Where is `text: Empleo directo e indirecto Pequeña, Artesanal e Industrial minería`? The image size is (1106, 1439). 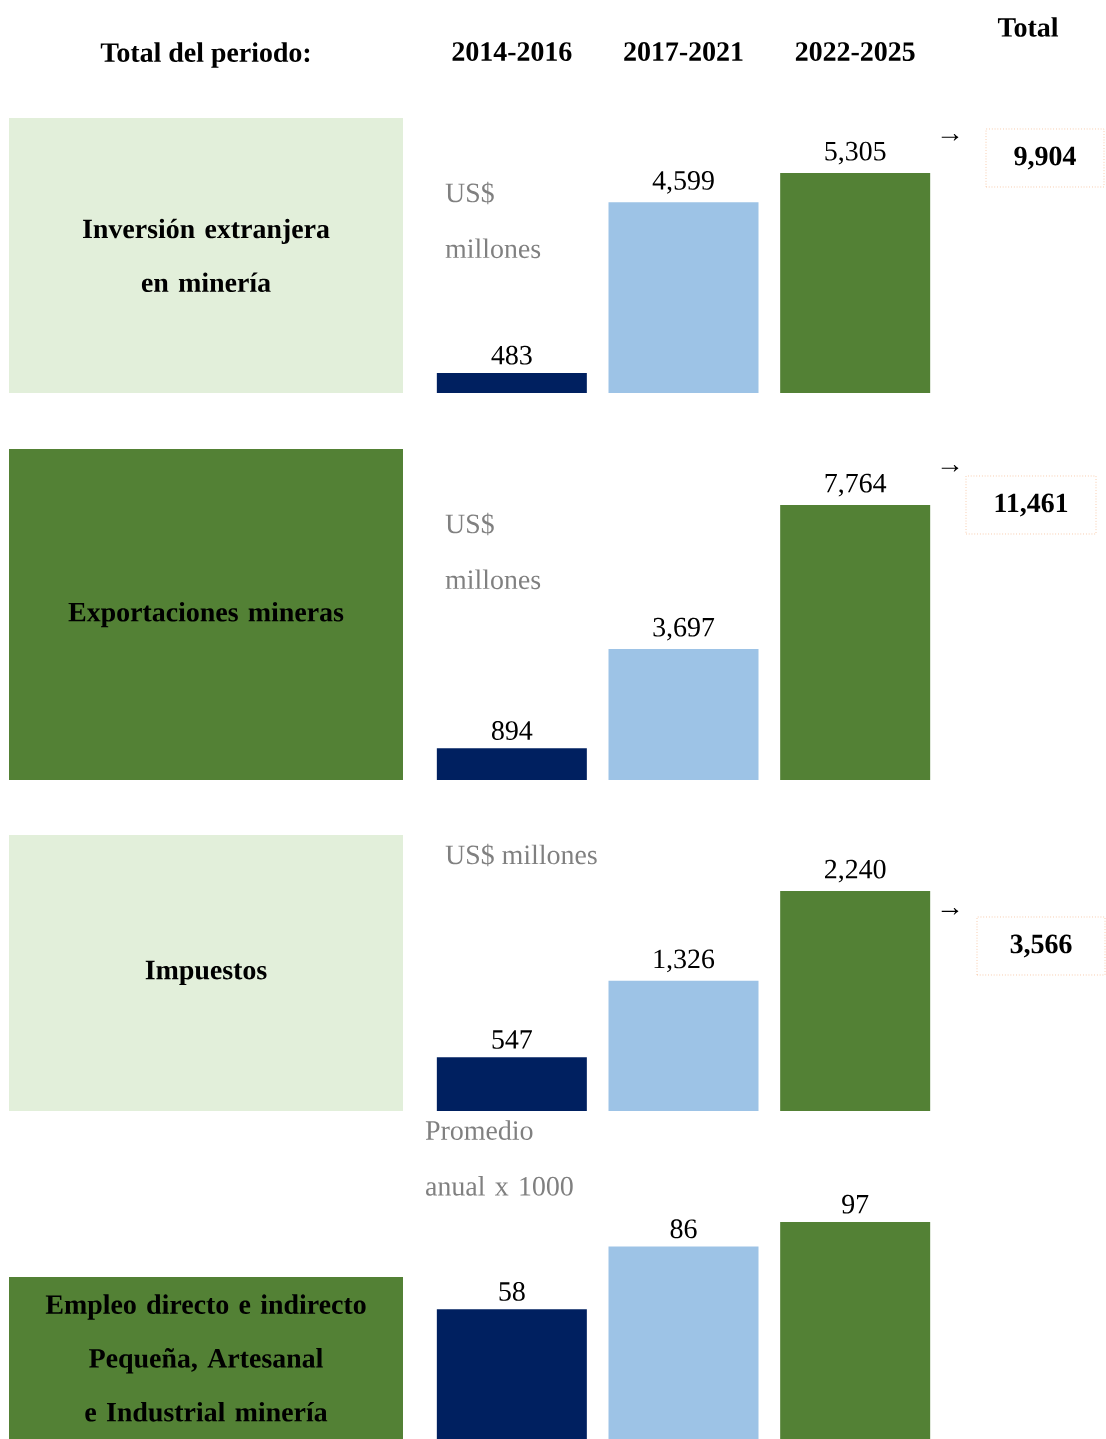
text: Empleo directo e indirecto Pequeña, Artesanal e Industrial minería is located at coordinates (205, 1358).